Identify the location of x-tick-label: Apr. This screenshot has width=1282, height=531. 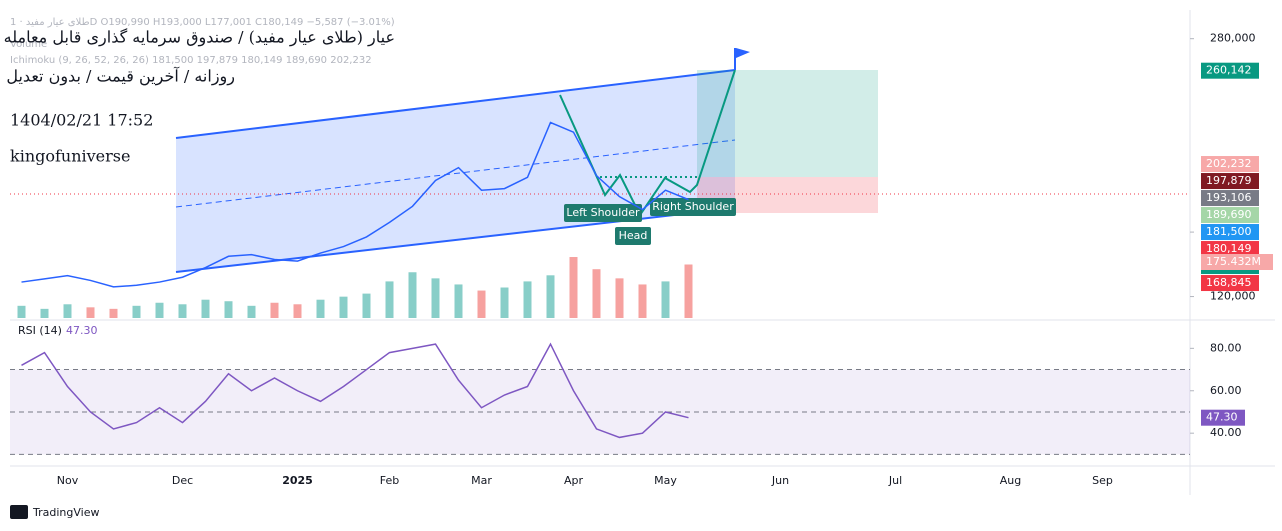
(574, 480).